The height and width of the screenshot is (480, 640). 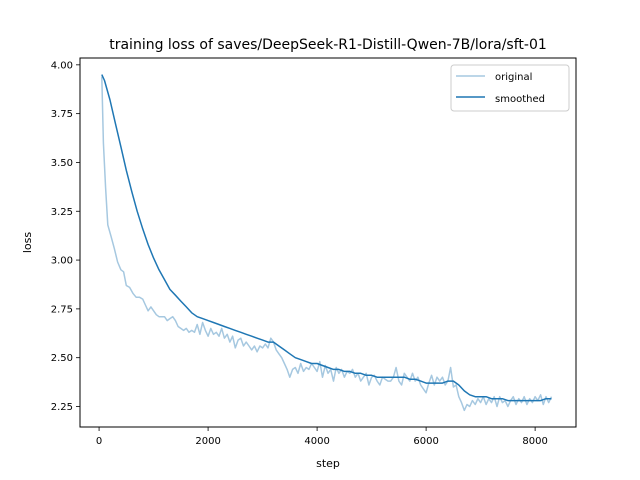 I want to click on y-tick-label: 3.50, so click(x=62, y=163).